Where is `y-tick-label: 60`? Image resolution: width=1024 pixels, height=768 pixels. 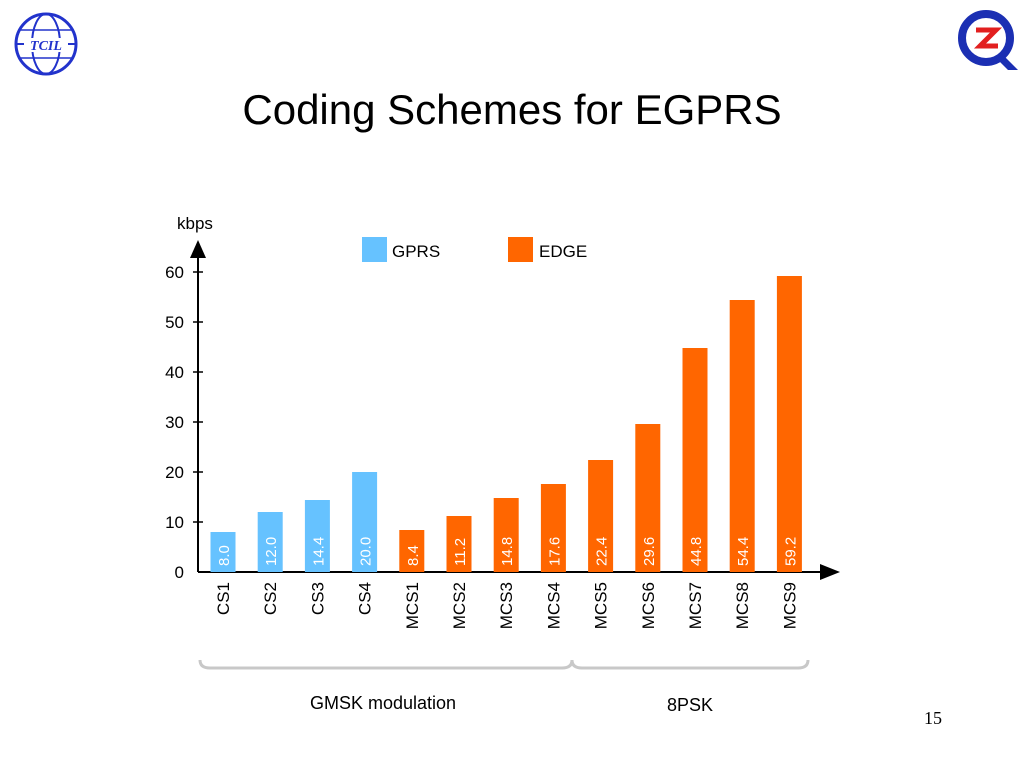
y-tick-label: 60 is located at coordinates (174, 272).